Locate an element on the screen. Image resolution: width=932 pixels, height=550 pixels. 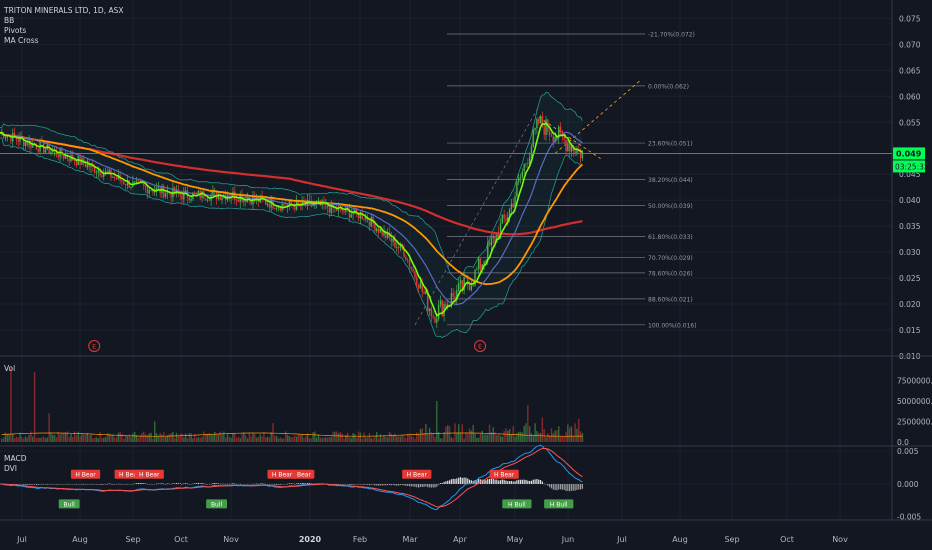
macd-signal-label: H Bull is located at coordinates (559, 504).